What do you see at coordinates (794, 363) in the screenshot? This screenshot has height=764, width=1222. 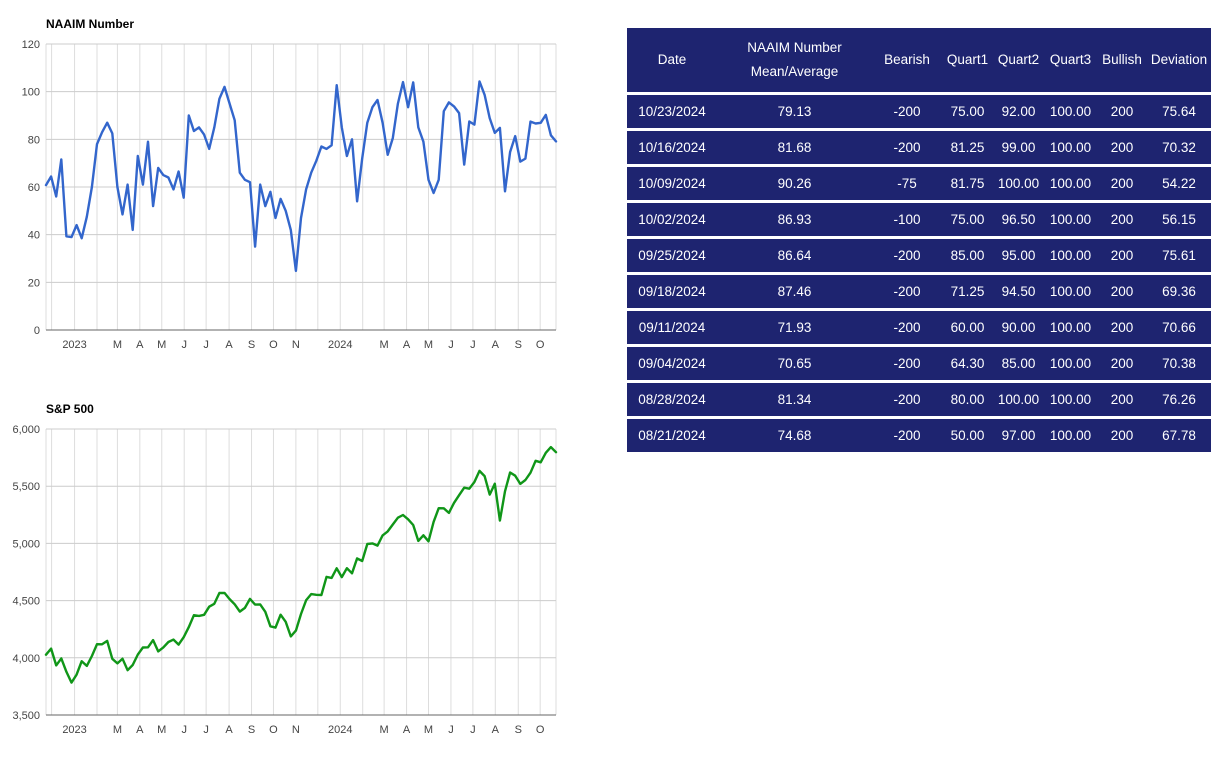 I see `table-cell: 70.65` at bounding box center [794, 363].